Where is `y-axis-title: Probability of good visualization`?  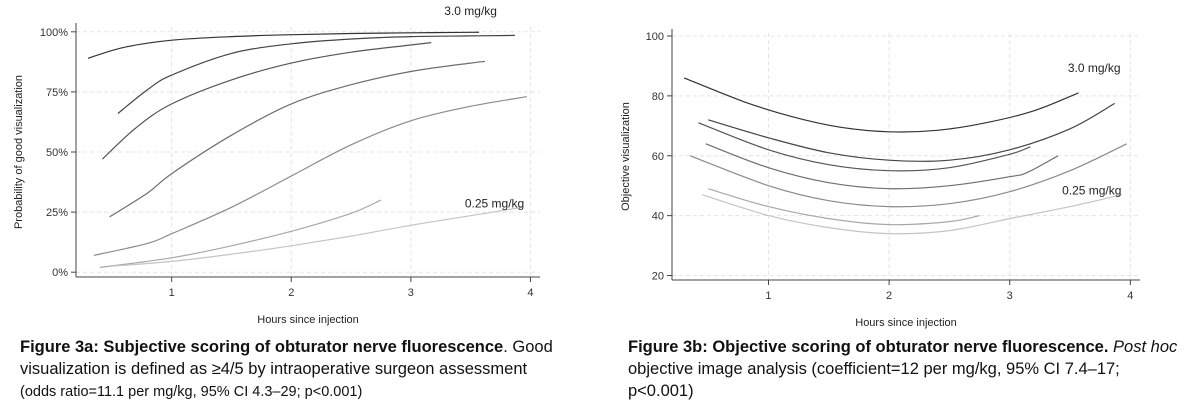
y-axis-title: Probability of good visualization is located at coordinates (19, 152).